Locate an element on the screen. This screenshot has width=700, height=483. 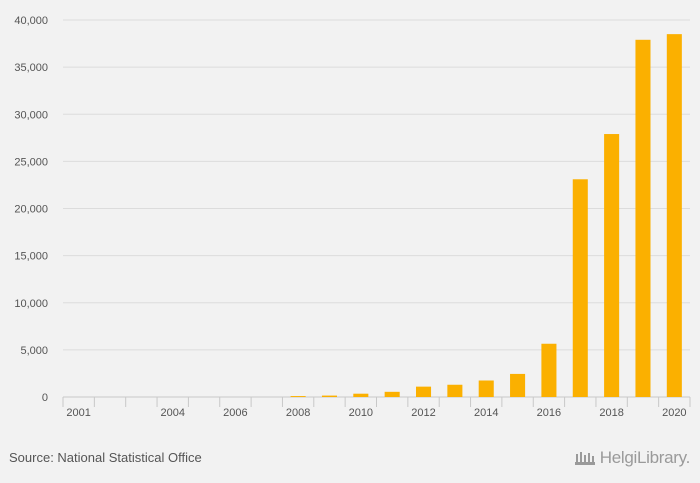
library-icon is located at coordinates (584, 458).